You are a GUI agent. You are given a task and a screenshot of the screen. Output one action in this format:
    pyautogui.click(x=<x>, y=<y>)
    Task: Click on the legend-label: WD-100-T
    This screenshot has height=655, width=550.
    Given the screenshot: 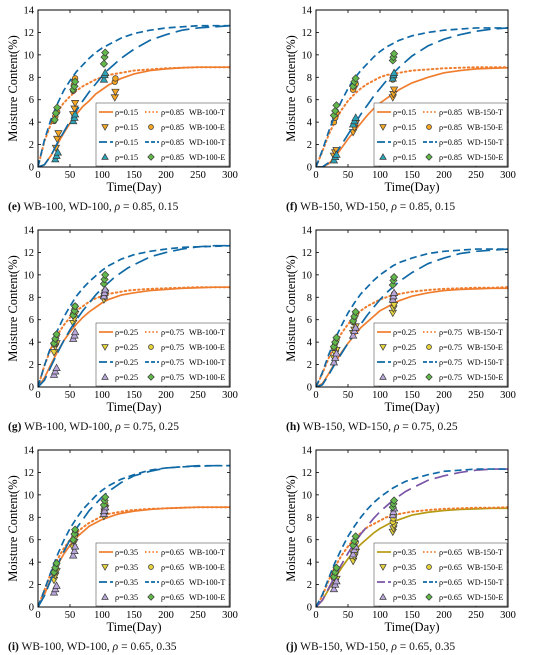 What is the action you would take?
    pyautogui.click(x=207, y=582)
    